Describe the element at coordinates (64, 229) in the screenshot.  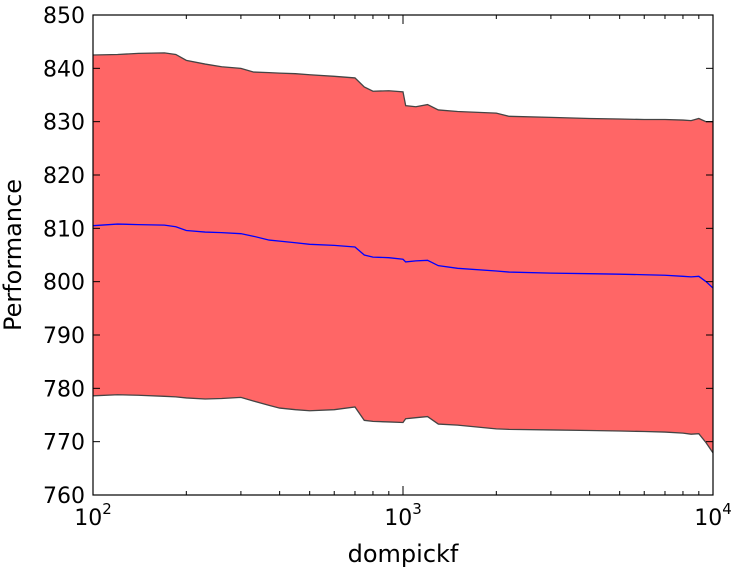
I see `y-tick-label: 810` at that location.